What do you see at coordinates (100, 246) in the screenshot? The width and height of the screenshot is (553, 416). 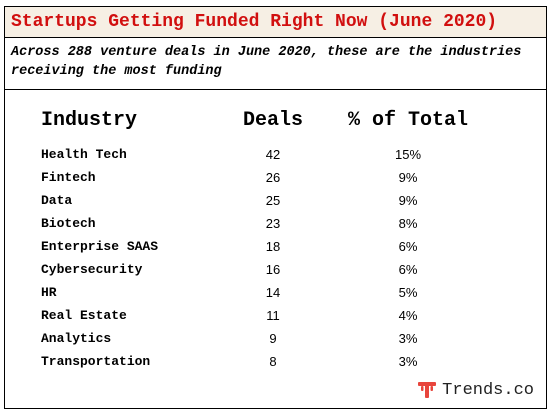 I see `industry-cell: Enterprise SAAS` at bounding box center [100, 246].